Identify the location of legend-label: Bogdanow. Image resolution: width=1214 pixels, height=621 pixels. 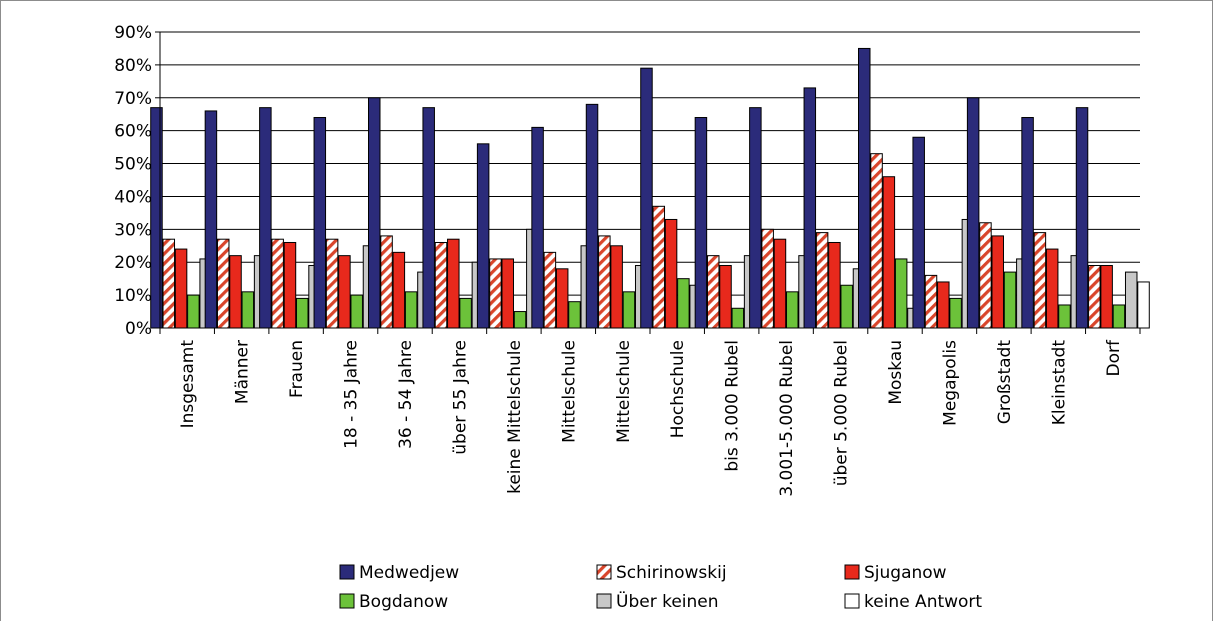
(403, 602).